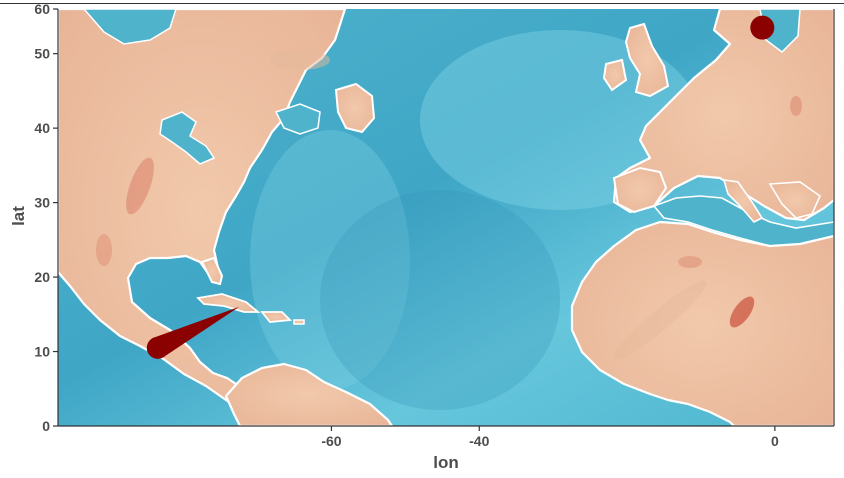 This screenshot has height=478, width=844. Describe the element at coordinates (130, 27) in the screenshot. I see `hudson-bay` at that location.